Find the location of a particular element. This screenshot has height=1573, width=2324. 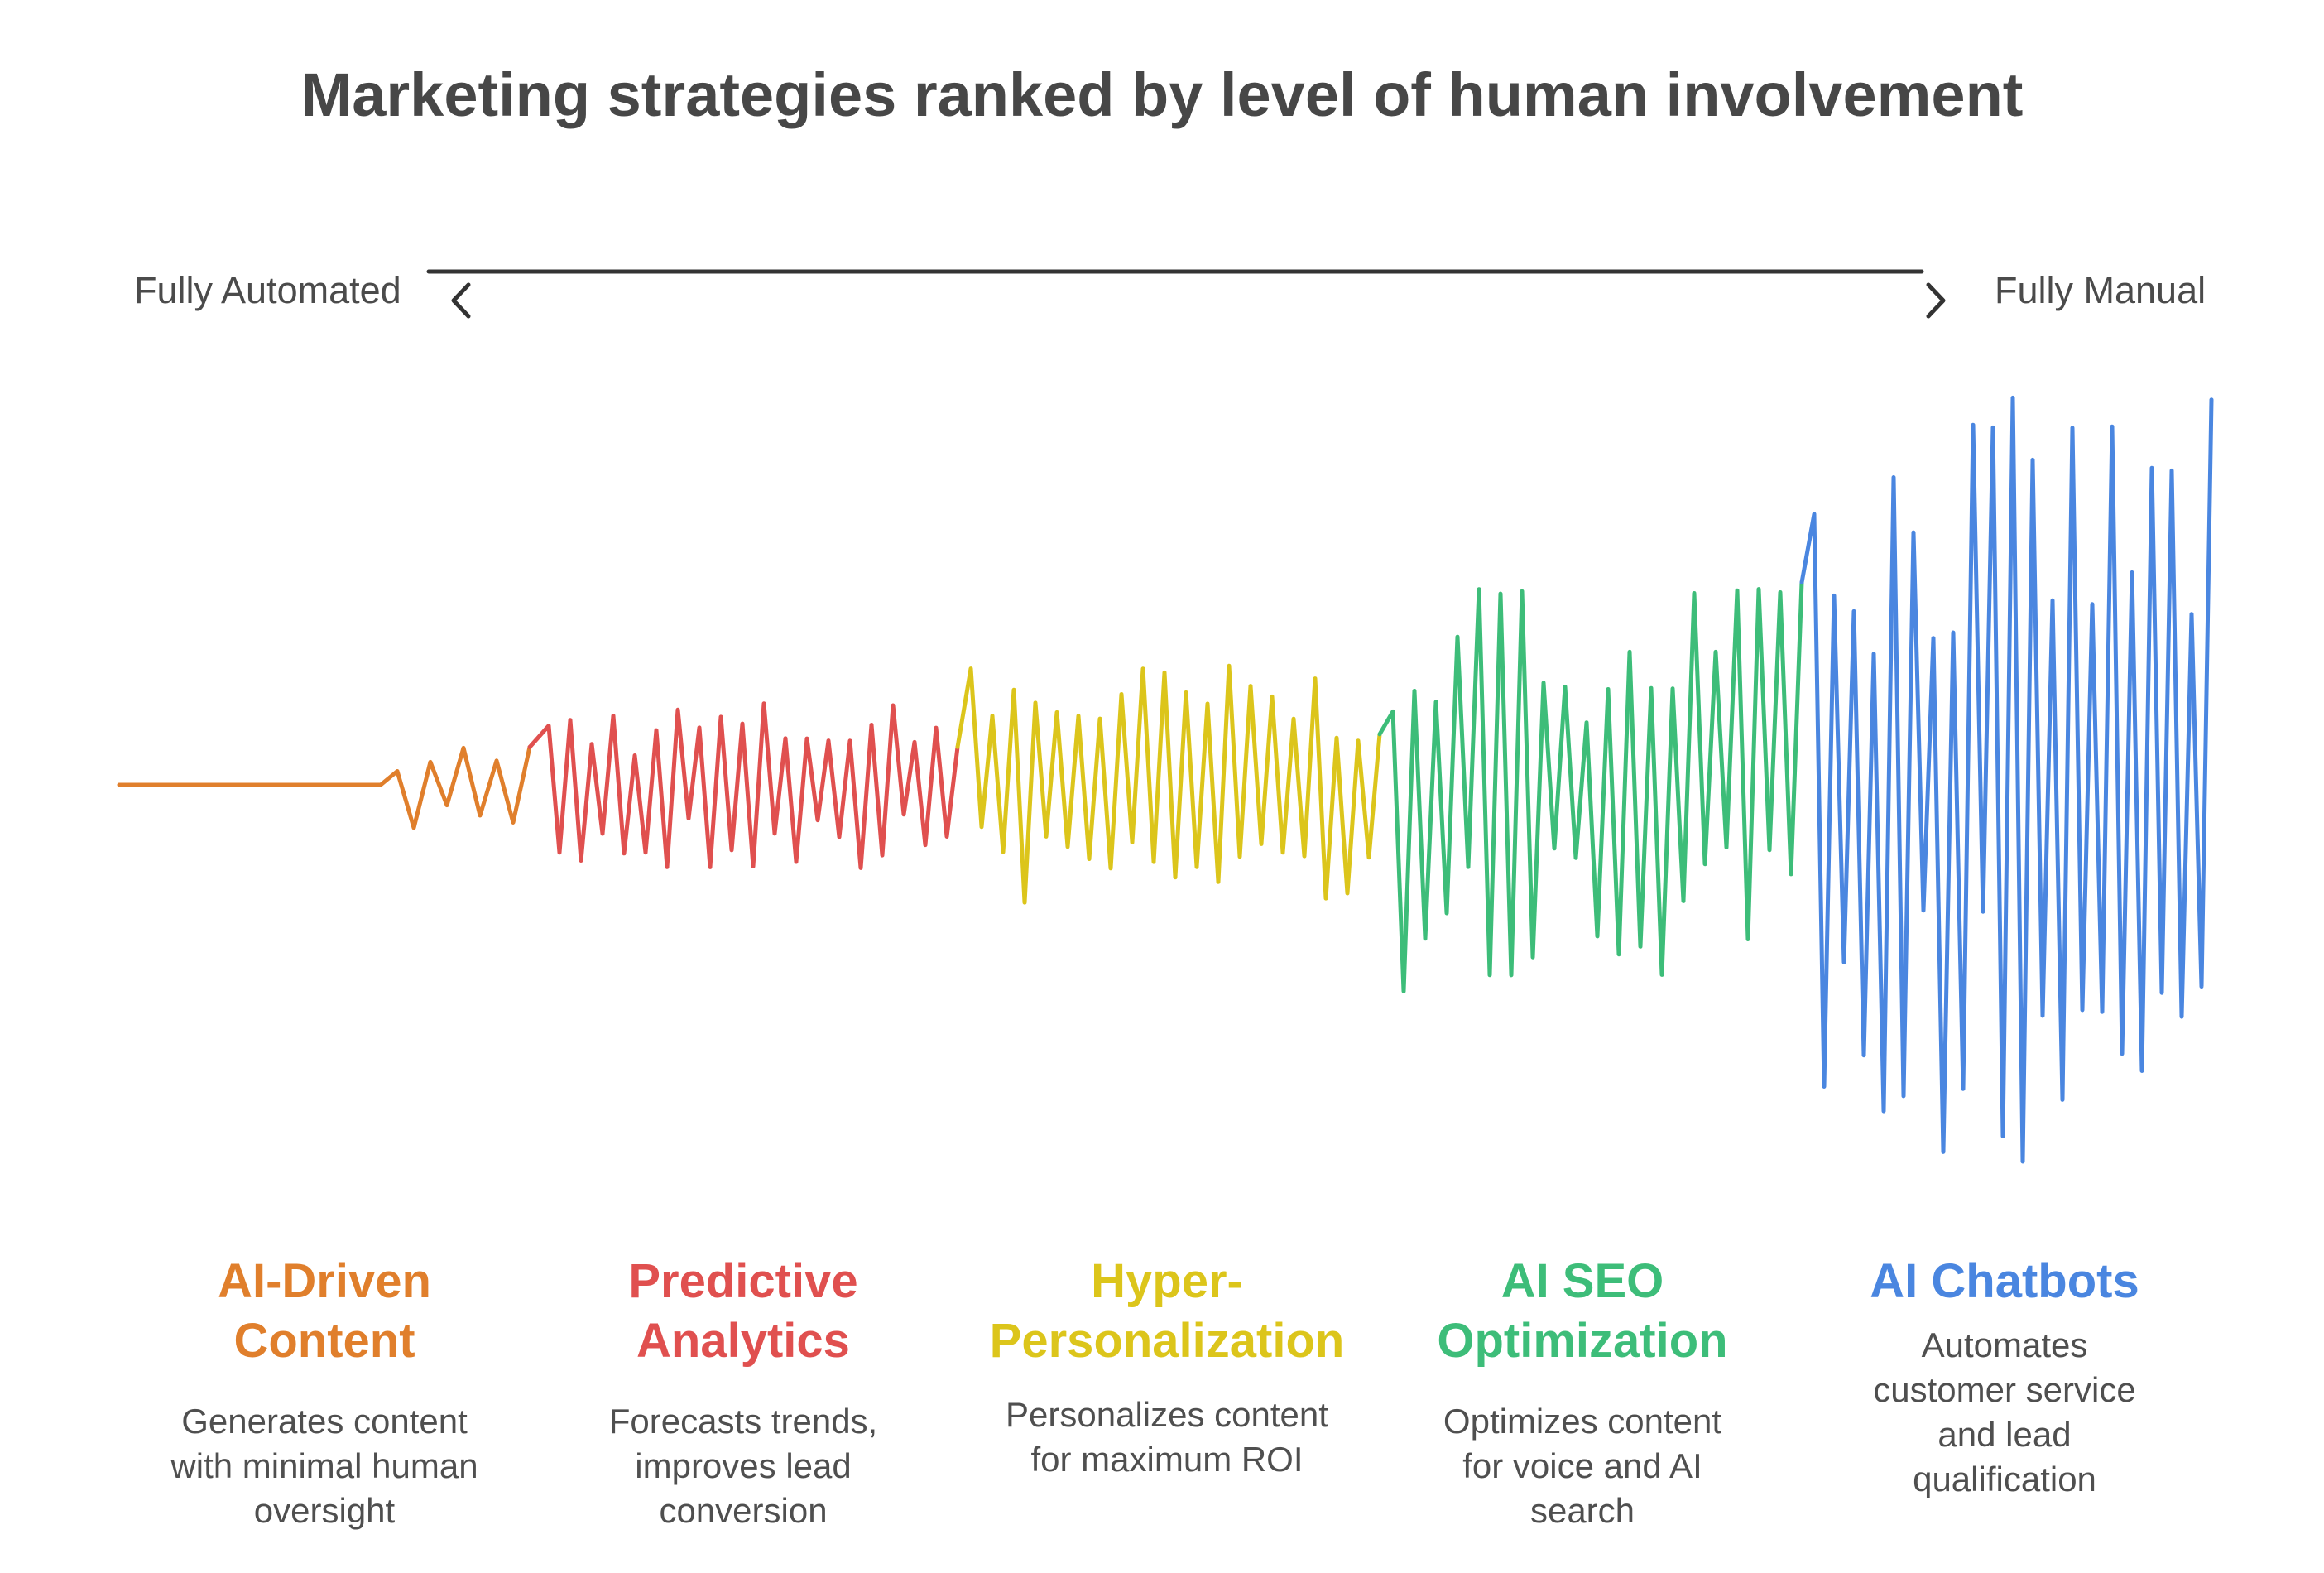

description-line: and lead is located at coordinates (2005, 1435).